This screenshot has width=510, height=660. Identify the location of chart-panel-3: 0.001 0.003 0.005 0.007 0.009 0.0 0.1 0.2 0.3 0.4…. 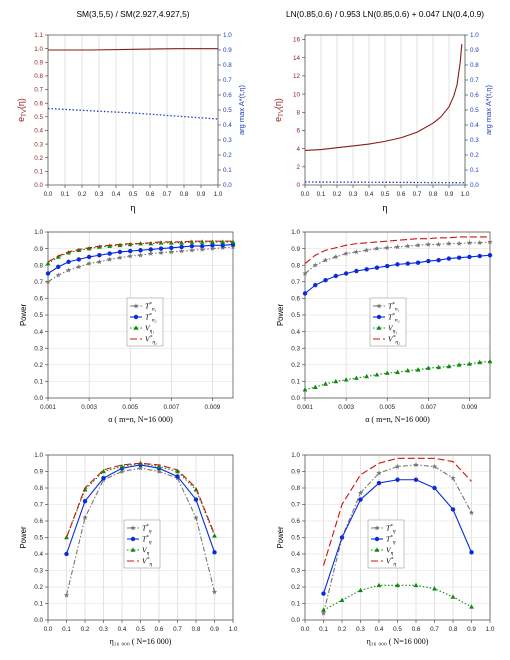
(127, 326).